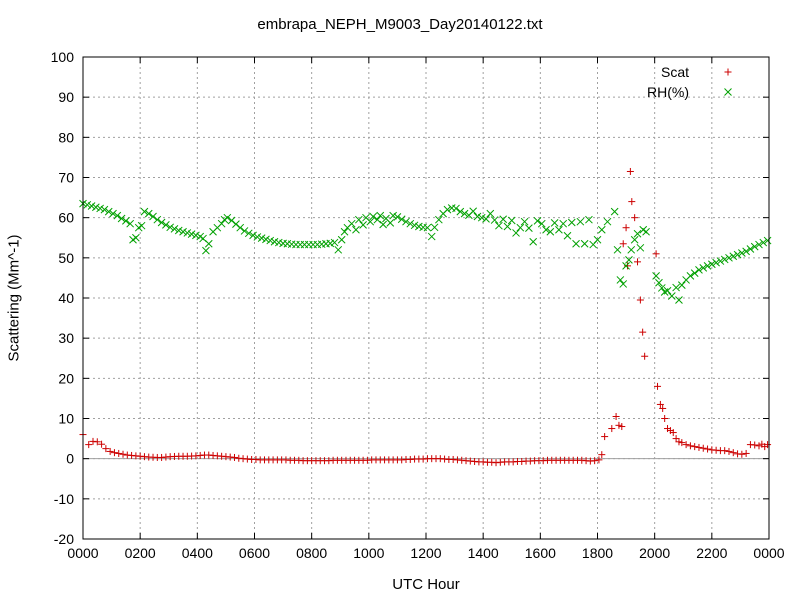 The height and width of the screenshot is (600, 800). What do you see at coordinates (689, 82) in the screenshot?
I see `legend: Scat RH(%)` at bounding box center [689, 82].